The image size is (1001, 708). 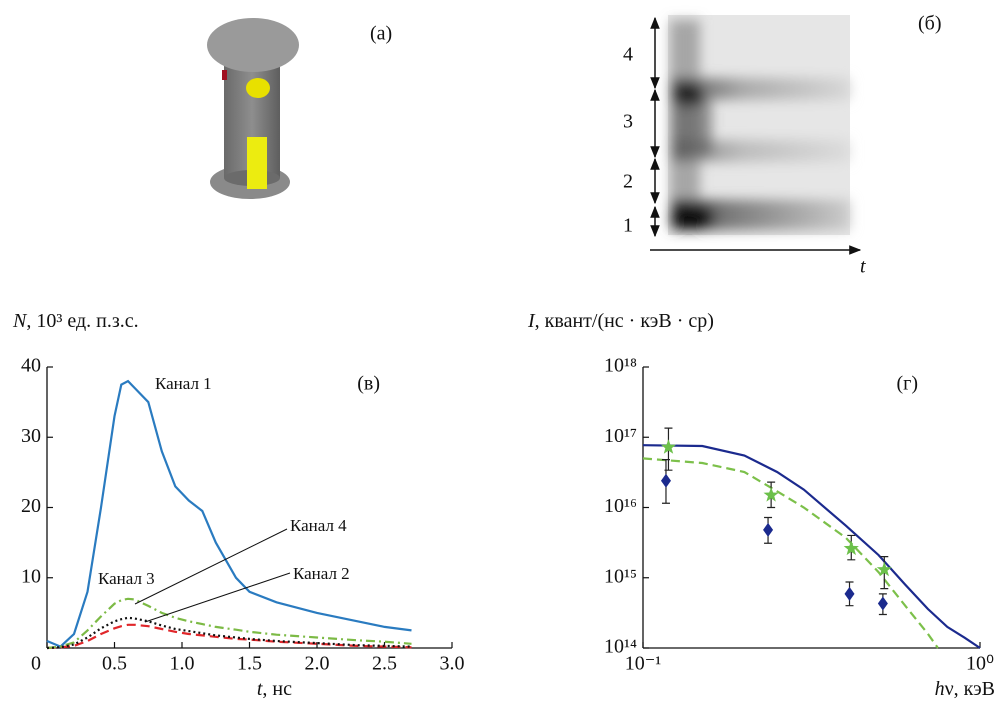 What do you see at coordinates (980, 664) in the screenshot?
I see `x-tick-label: 10⁰` at bounding box center [980, 664].